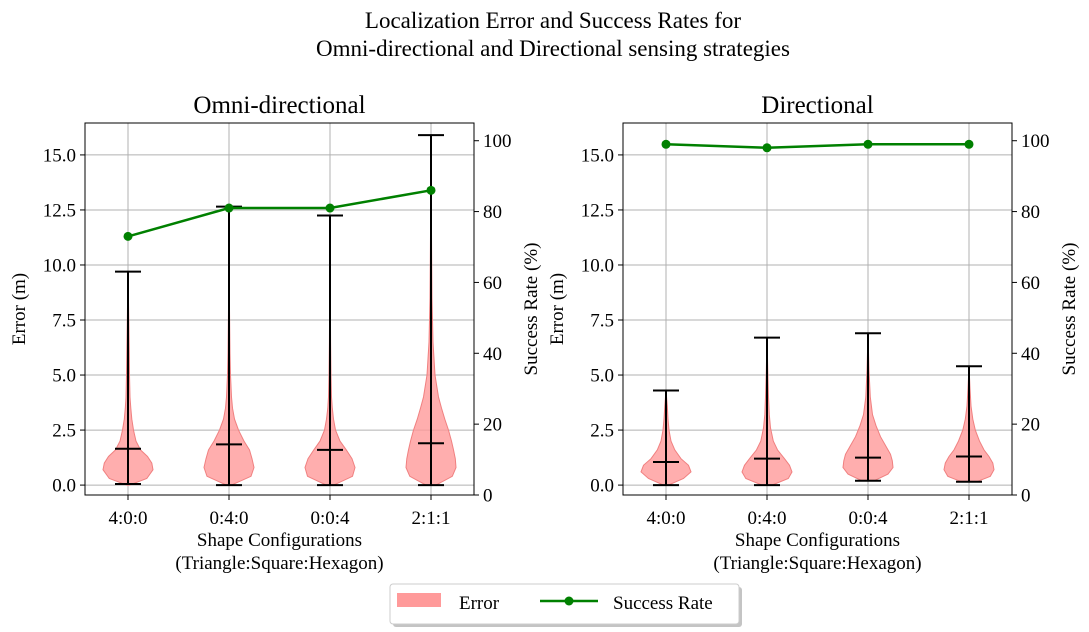  I want to click on legend-success-marker, so click(569, 601).